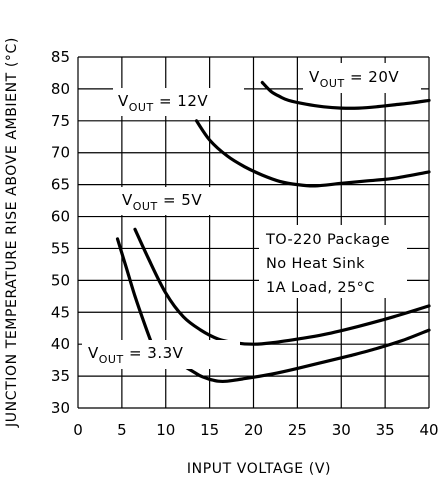 Image resolution: width=441 pixels, height=480 pixels. I want to click on x-tick-label: 10, so click(165, 430).